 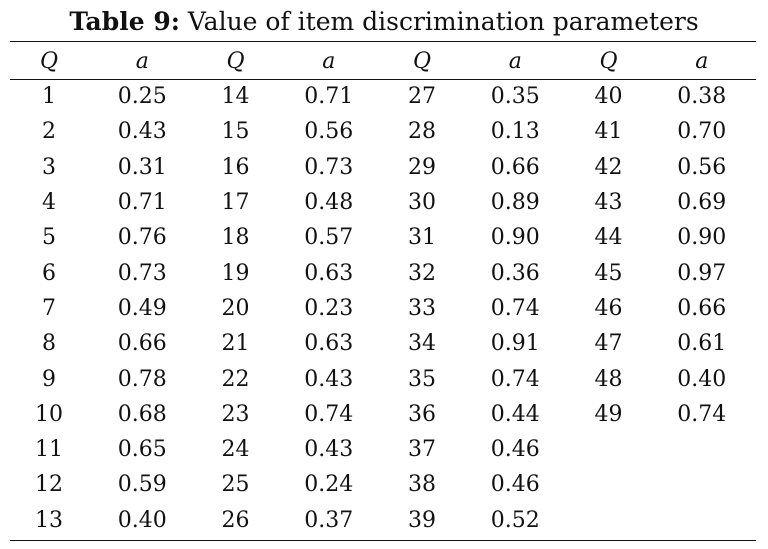 What do you see at coordinates (49, 485) in the screenshot?
I see `item-number-cell: 12` at bounding box center [49, 485].